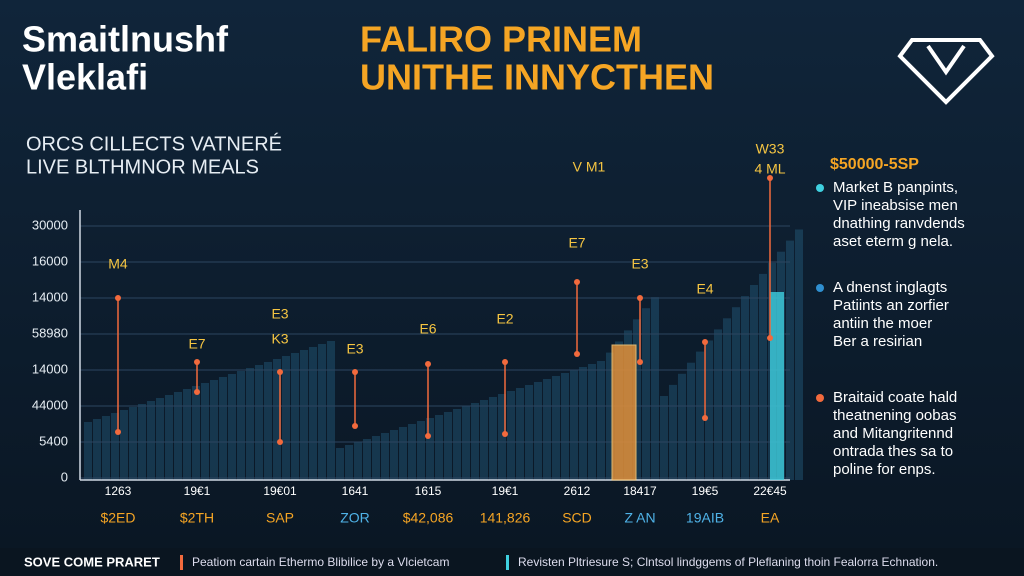 This screenshot has height=576, width=1024. What do you see at coordinates (705, 491) in the screenshot?
I see `column-year: 19€5` at bounding box center [705, 491].